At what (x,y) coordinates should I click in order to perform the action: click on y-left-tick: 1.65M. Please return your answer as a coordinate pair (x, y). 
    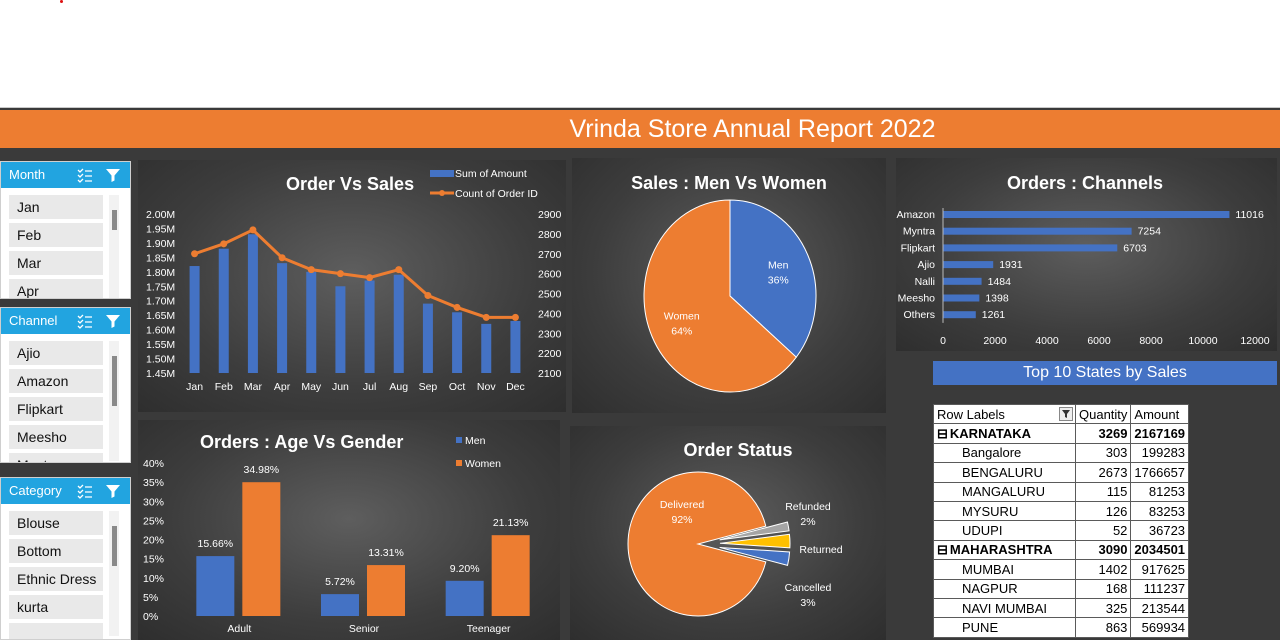
    Looking at the image, I should click on (160, 316).